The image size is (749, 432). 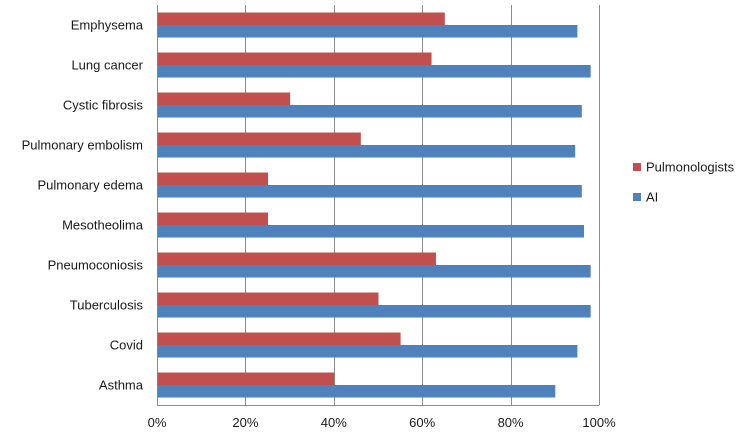 What do you see at coordinates (126, 345) in the screenshot?
I see `category-label: Covid` at bounding box center [126, 345].